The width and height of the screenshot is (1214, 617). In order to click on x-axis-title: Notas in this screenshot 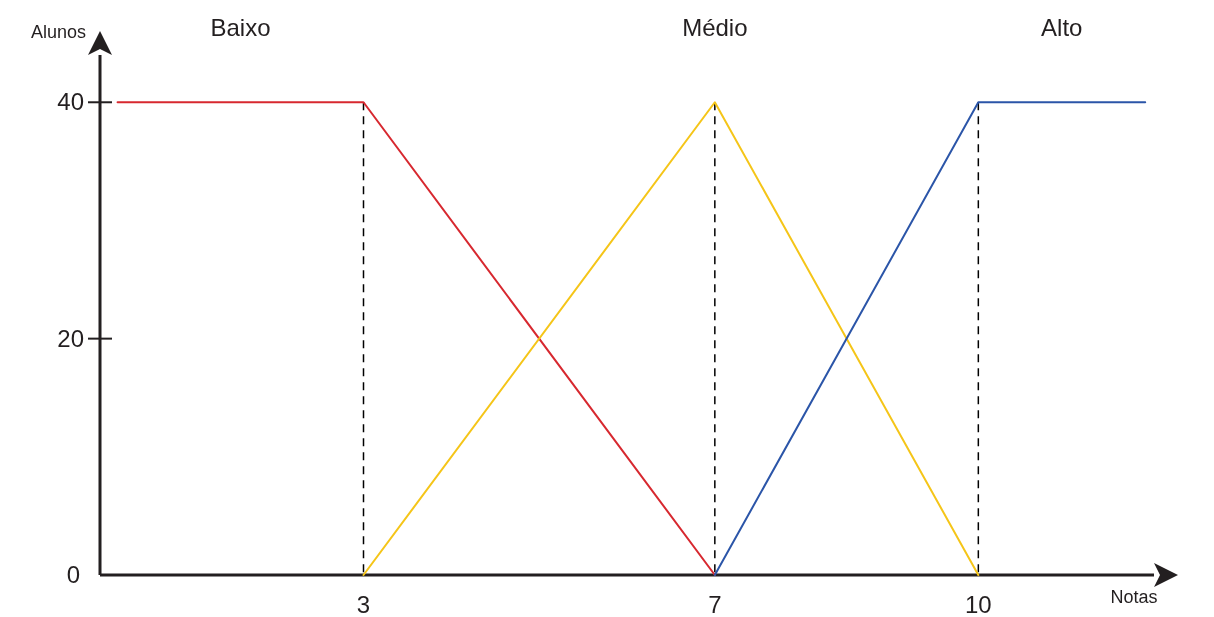, I will do `click(1134, 597)`.